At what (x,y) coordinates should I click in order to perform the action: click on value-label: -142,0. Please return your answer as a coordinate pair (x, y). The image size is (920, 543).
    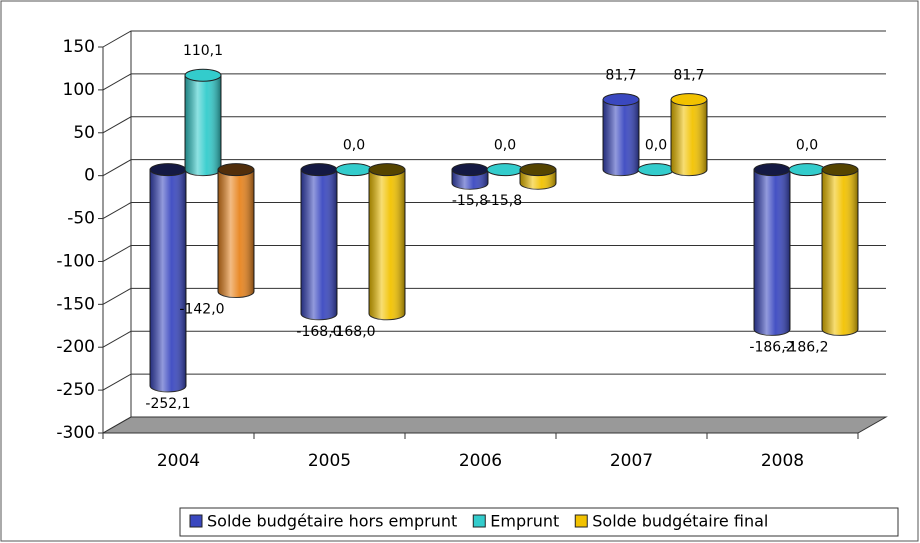
    Looking at the image, I should click on (201, 309).